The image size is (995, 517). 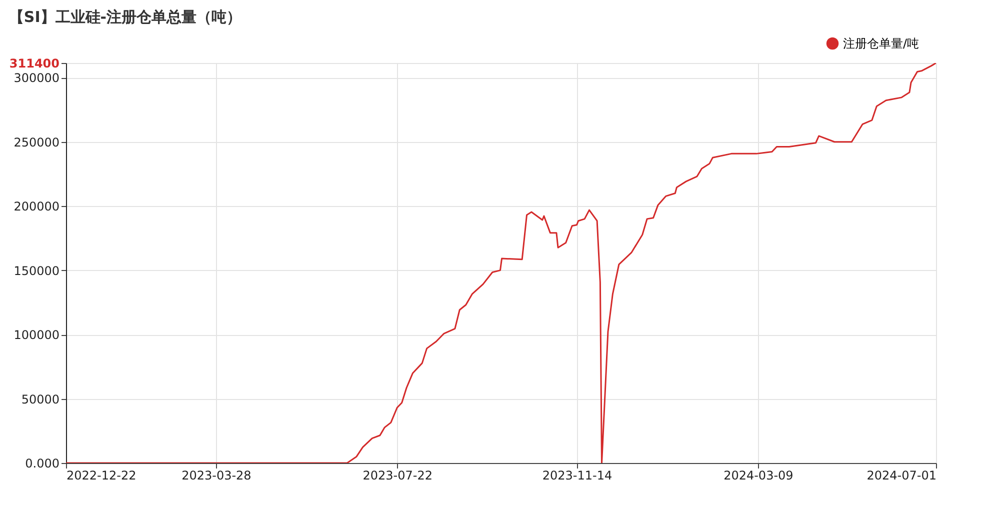 What do you see at coordinates (577, 475) in the screenshot?
I see `x-tick-label: 2023-11-14` at bounding box center [577, 475].